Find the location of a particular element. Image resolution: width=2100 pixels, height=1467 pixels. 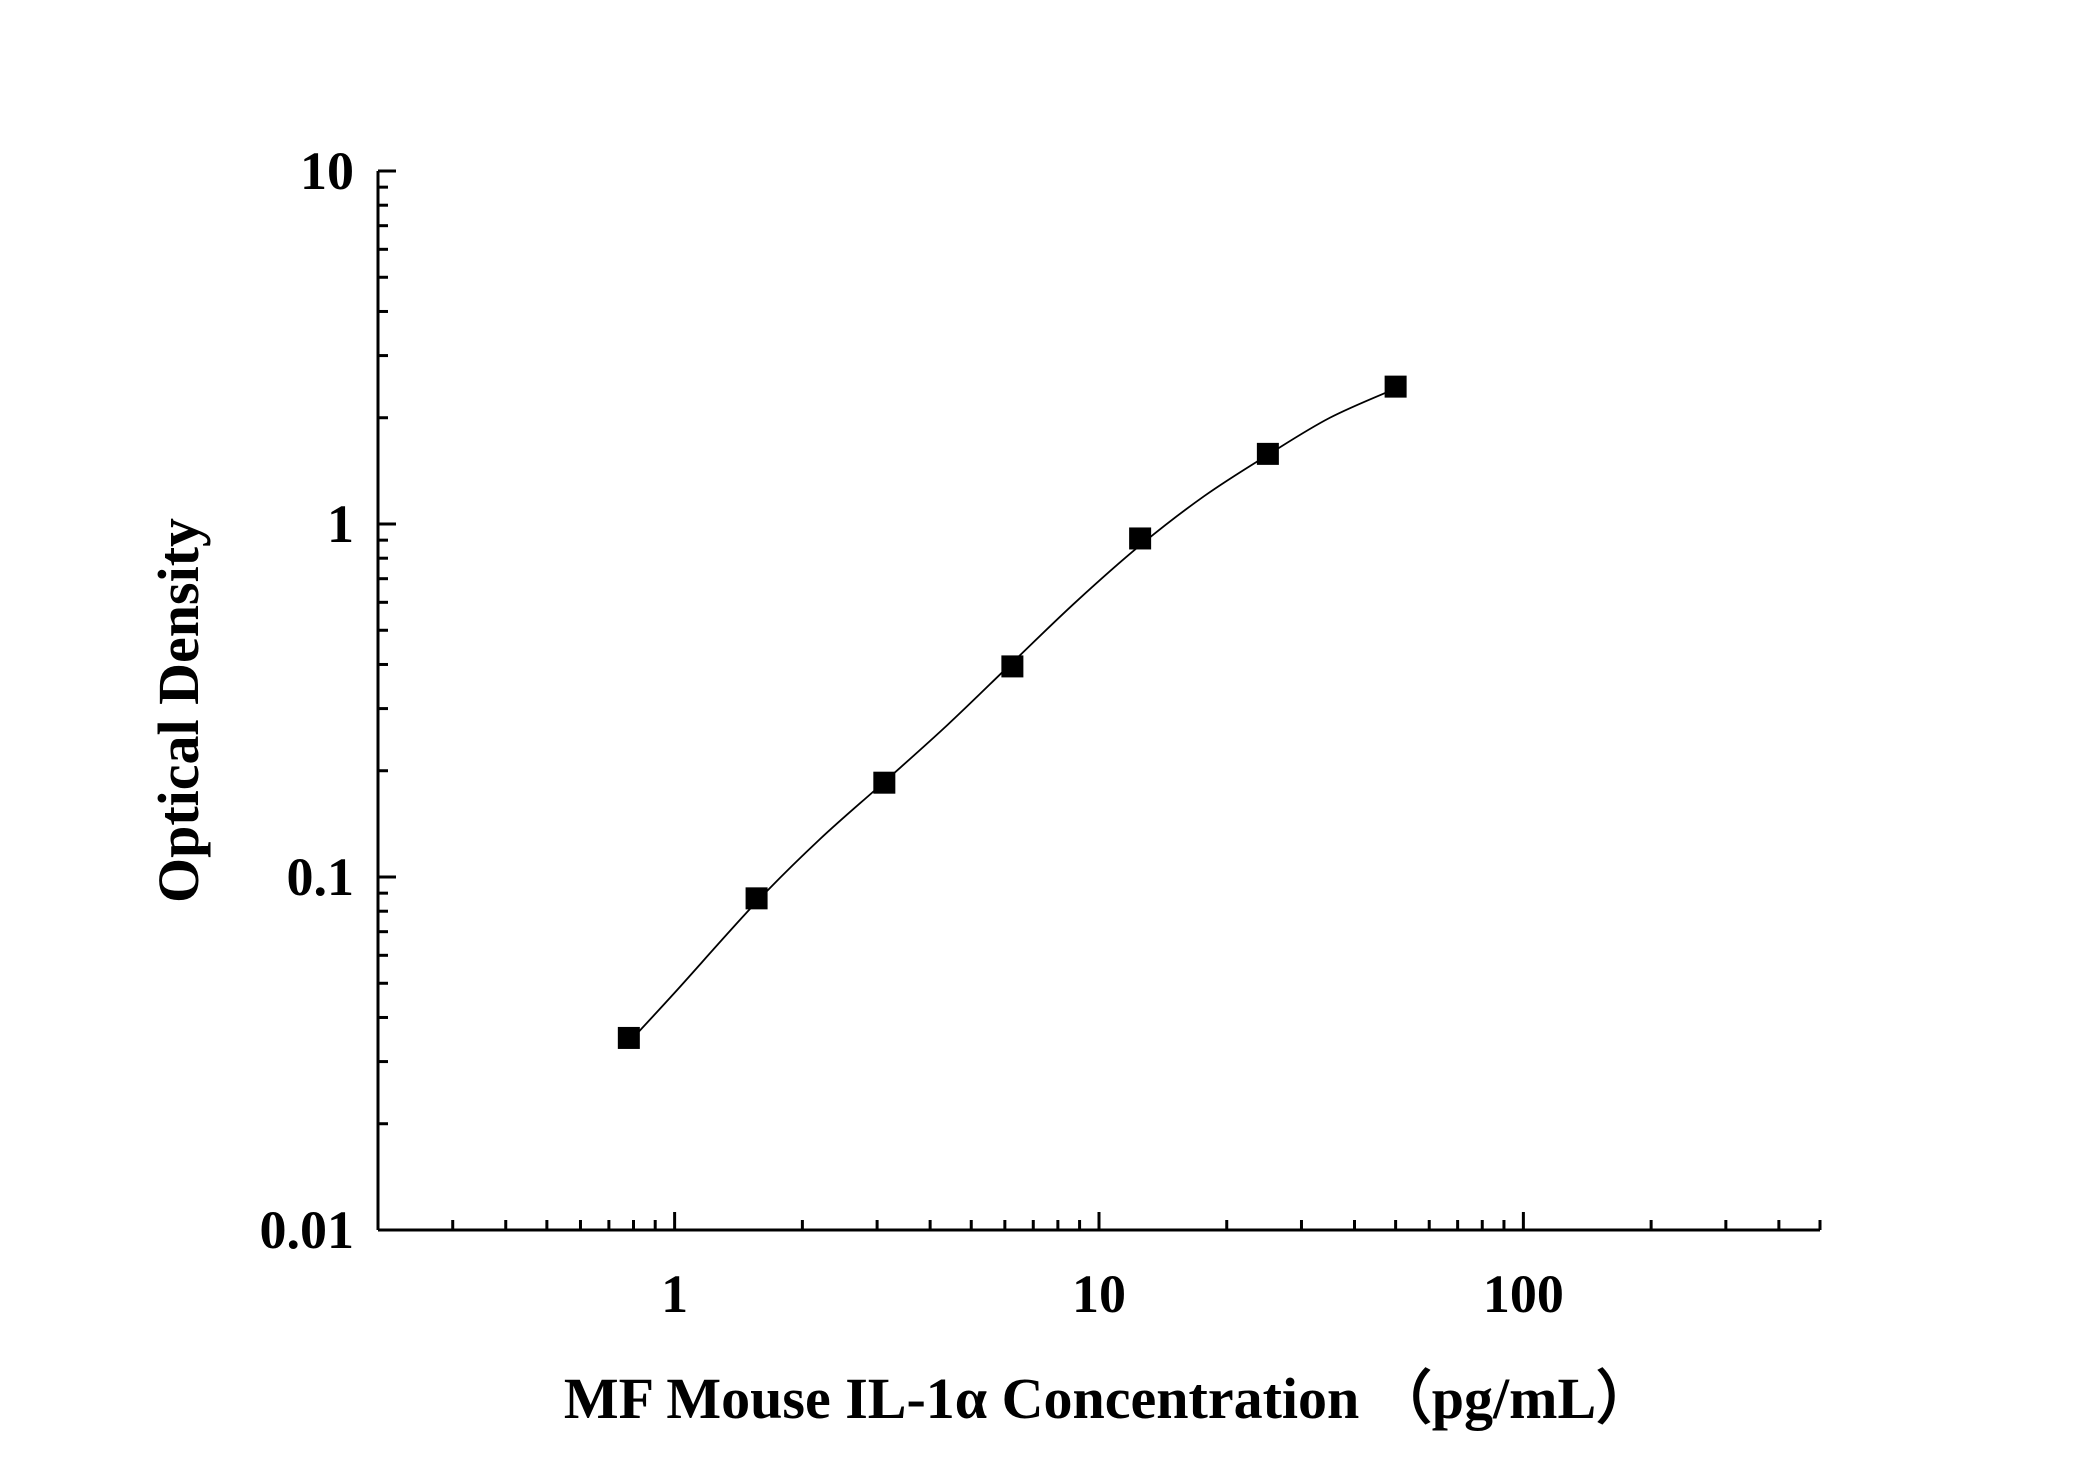

x-axis-label: MF Mouse IL-1α Concentration （pg/mL） is located at coordinates (1109, 1398).